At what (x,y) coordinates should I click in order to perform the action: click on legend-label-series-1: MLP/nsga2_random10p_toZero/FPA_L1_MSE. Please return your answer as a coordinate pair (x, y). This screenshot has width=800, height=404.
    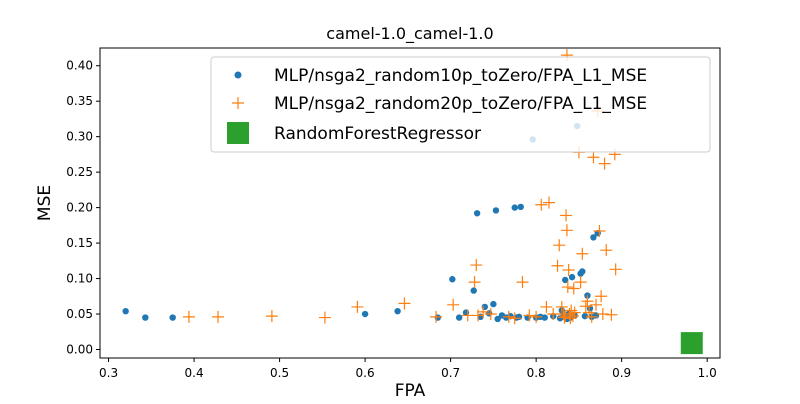
    Looking at the image, I should click on (460, 76).